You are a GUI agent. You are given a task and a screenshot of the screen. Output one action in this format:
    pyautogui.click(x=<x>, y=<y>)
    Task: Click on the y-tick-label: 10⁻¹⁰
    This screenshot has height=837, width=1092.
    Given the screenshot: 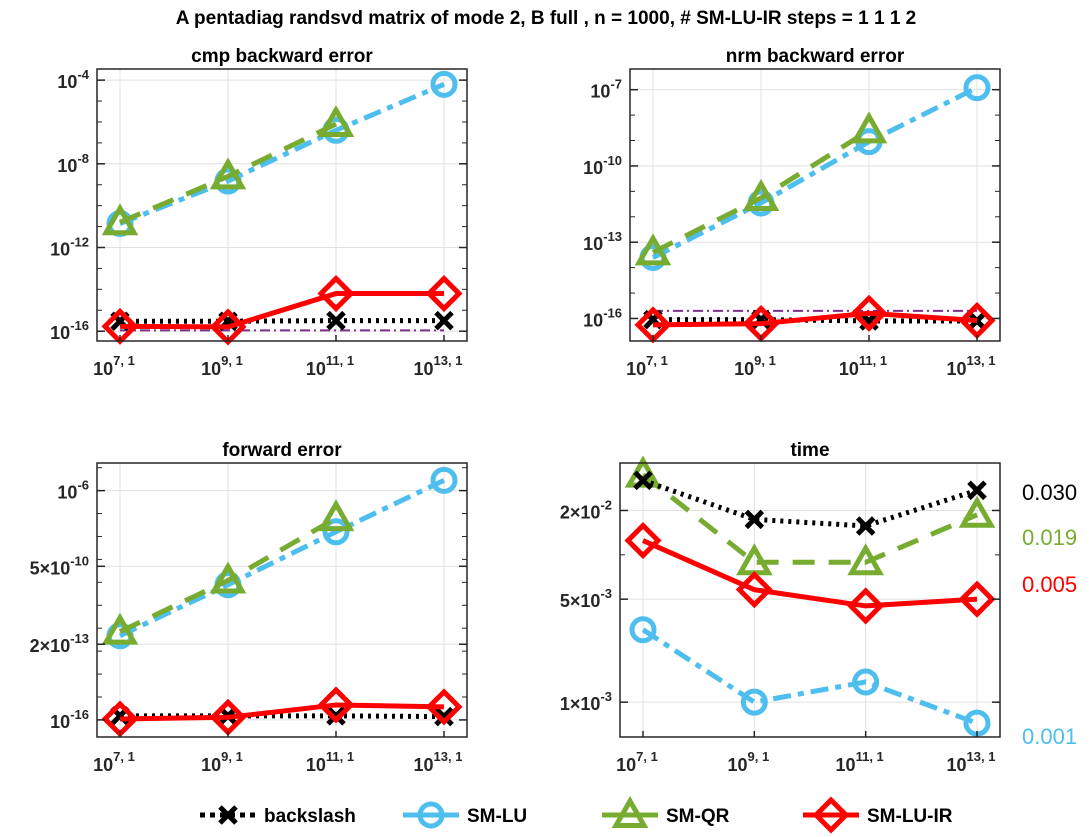 What is the action you would take?
    pyautogui.click(x=602, y=165)
    